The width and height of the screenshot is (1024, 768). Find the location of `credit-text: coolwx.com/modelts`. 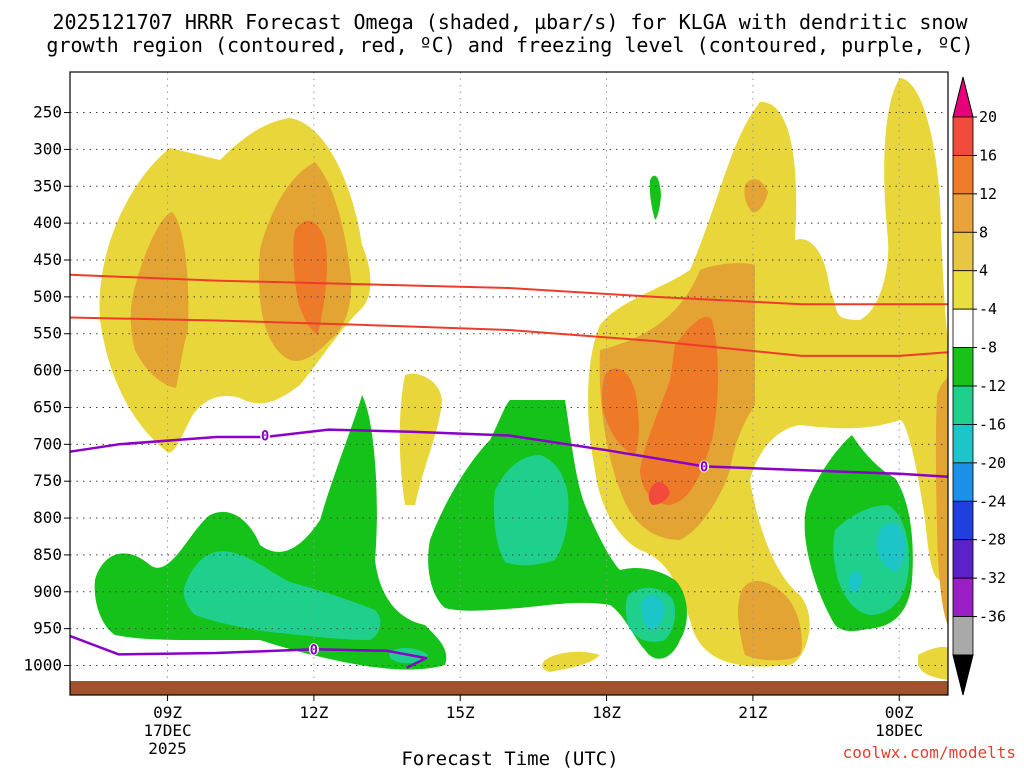

credit-text: coolwx.com/modelts is located at coordinates (929, 752).